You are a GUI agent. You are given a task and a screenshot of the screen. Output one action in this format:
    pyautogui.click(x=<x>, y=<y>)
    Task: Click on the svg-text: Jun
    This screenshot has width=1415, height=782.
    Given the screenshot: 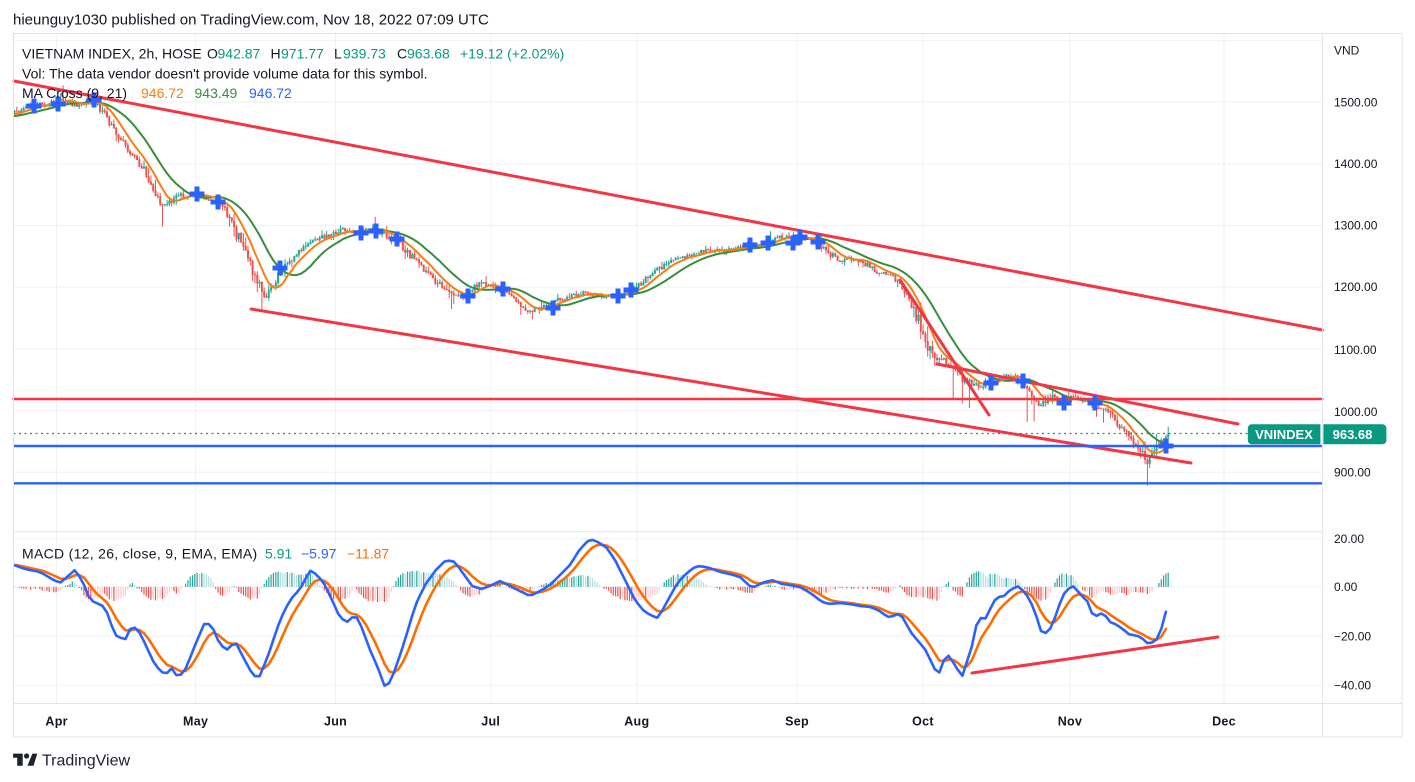 What is the action you would take?
    pyautogui.click(x=335, y=722)
    